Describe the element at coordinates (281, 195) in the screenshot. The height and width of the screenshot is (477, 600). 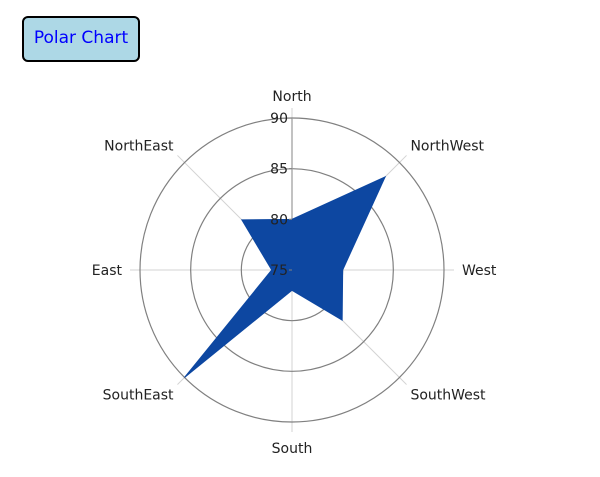
I see `tick-layer: 75 80 85 90` at that location.